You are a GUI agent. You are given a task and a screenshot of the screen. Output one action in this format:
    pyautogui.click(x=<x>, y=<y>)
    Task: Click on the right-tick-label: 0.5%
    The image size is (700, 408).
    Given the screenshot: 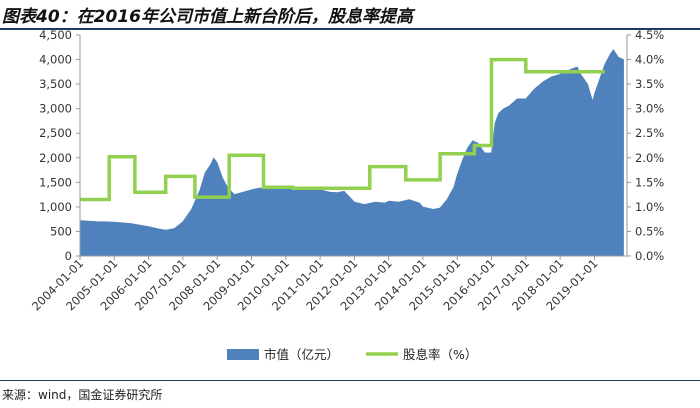 What is the action you would take?
    pyautogui.click(x=649, y=231)
    